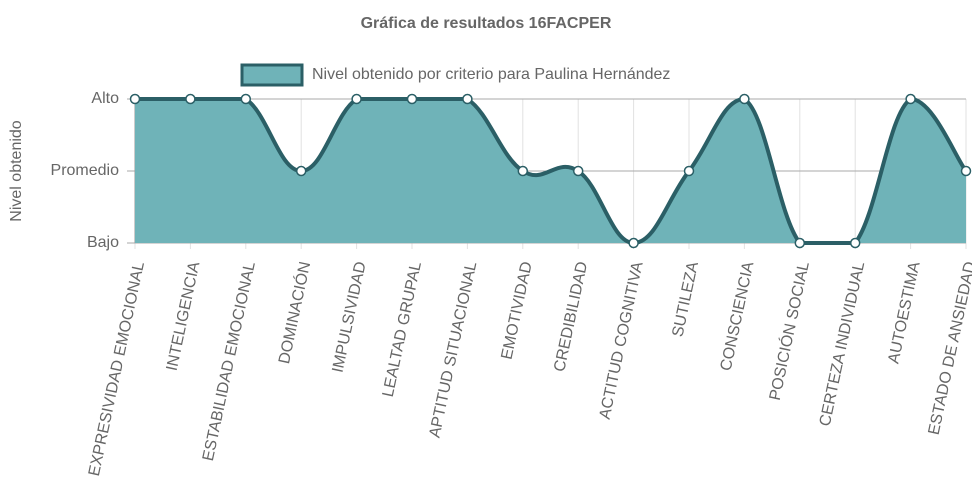 The height and width of the screenshot is (486, 972). Describe the element at coordinates (686, 299) in the screenshot. I see `x-tick-label: SUTILEZA` at that location.